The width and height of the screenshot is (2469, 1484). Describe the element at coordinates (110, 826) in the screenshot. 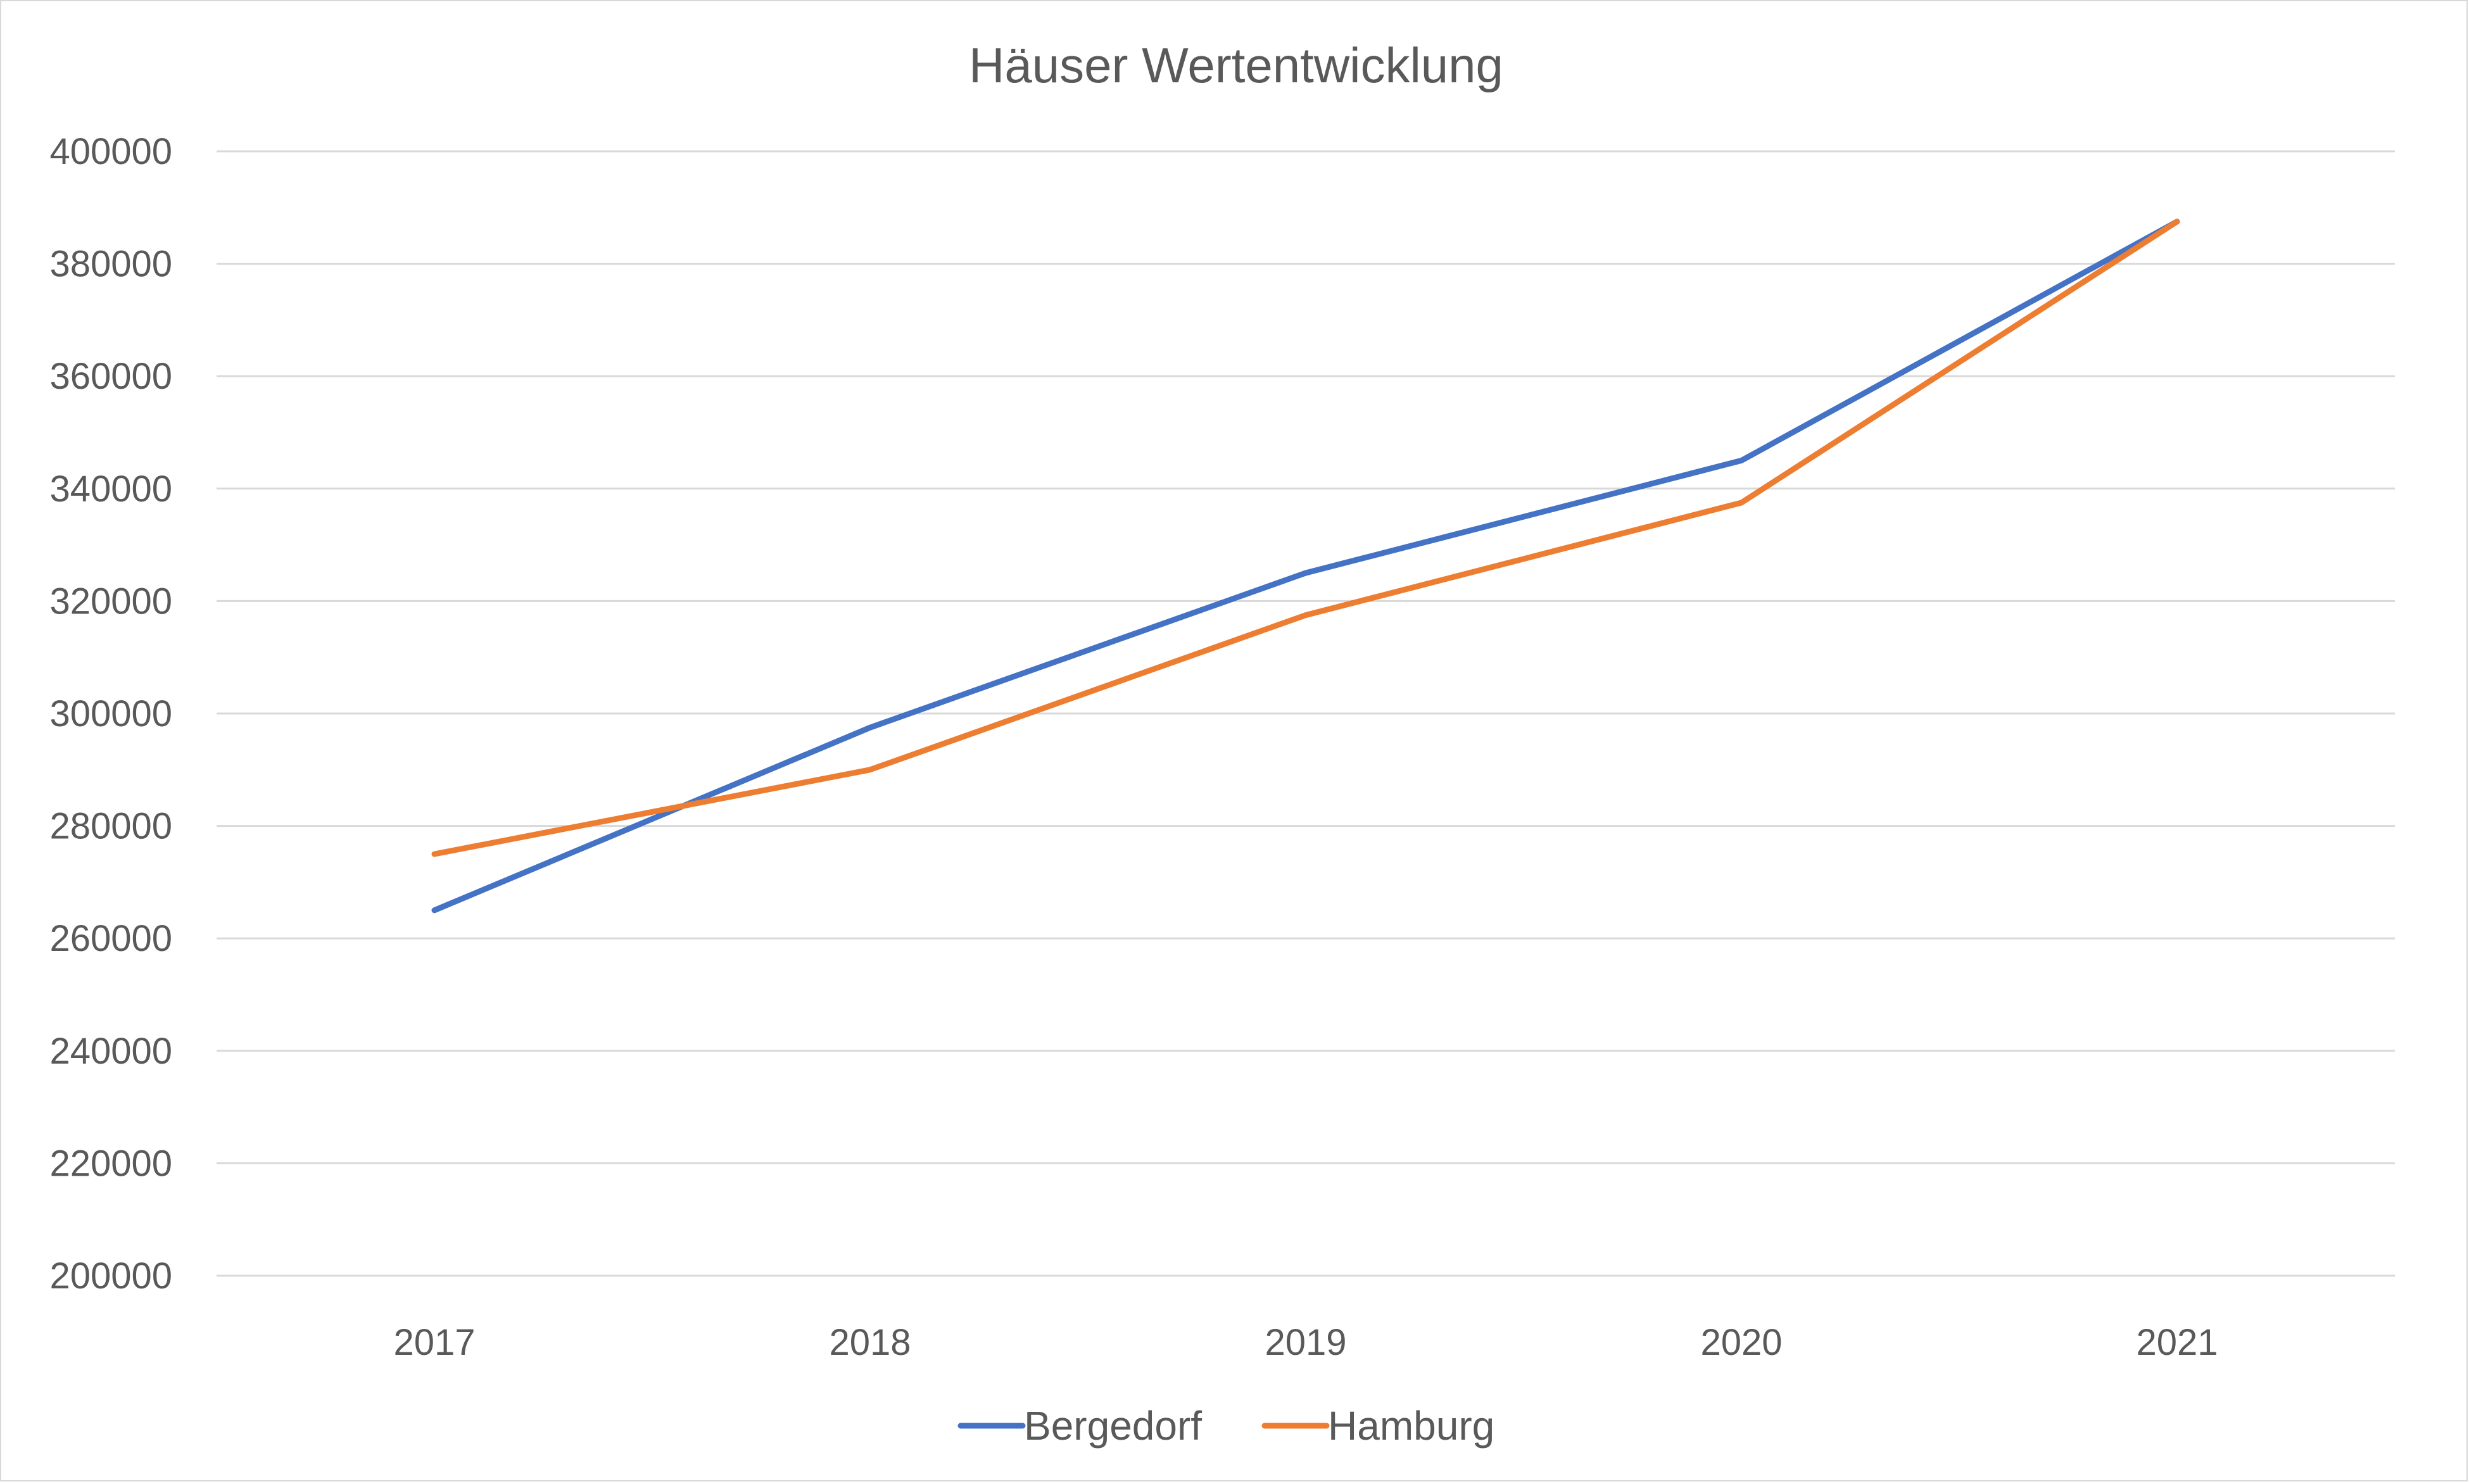

I see `y-tick-label: 280000` at that location.